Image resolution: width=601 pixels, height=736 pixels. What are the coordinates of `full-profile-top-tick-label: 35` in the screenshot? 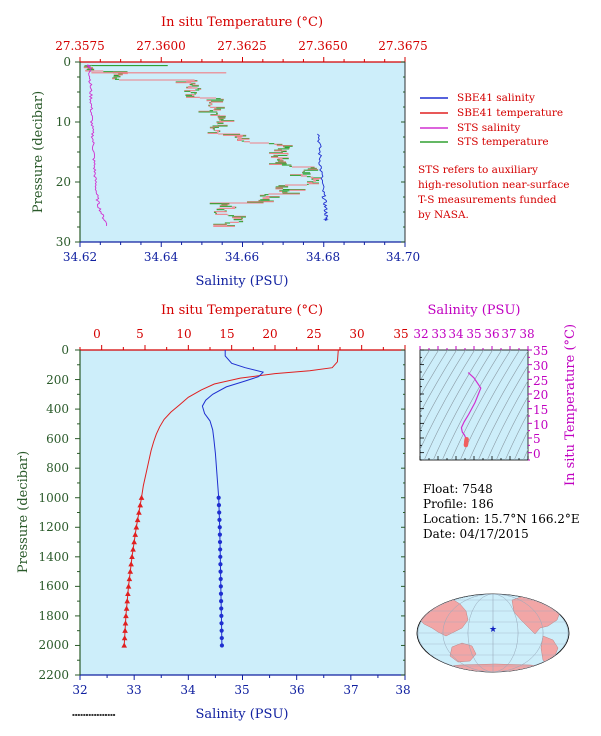 It's located at (400, 334).